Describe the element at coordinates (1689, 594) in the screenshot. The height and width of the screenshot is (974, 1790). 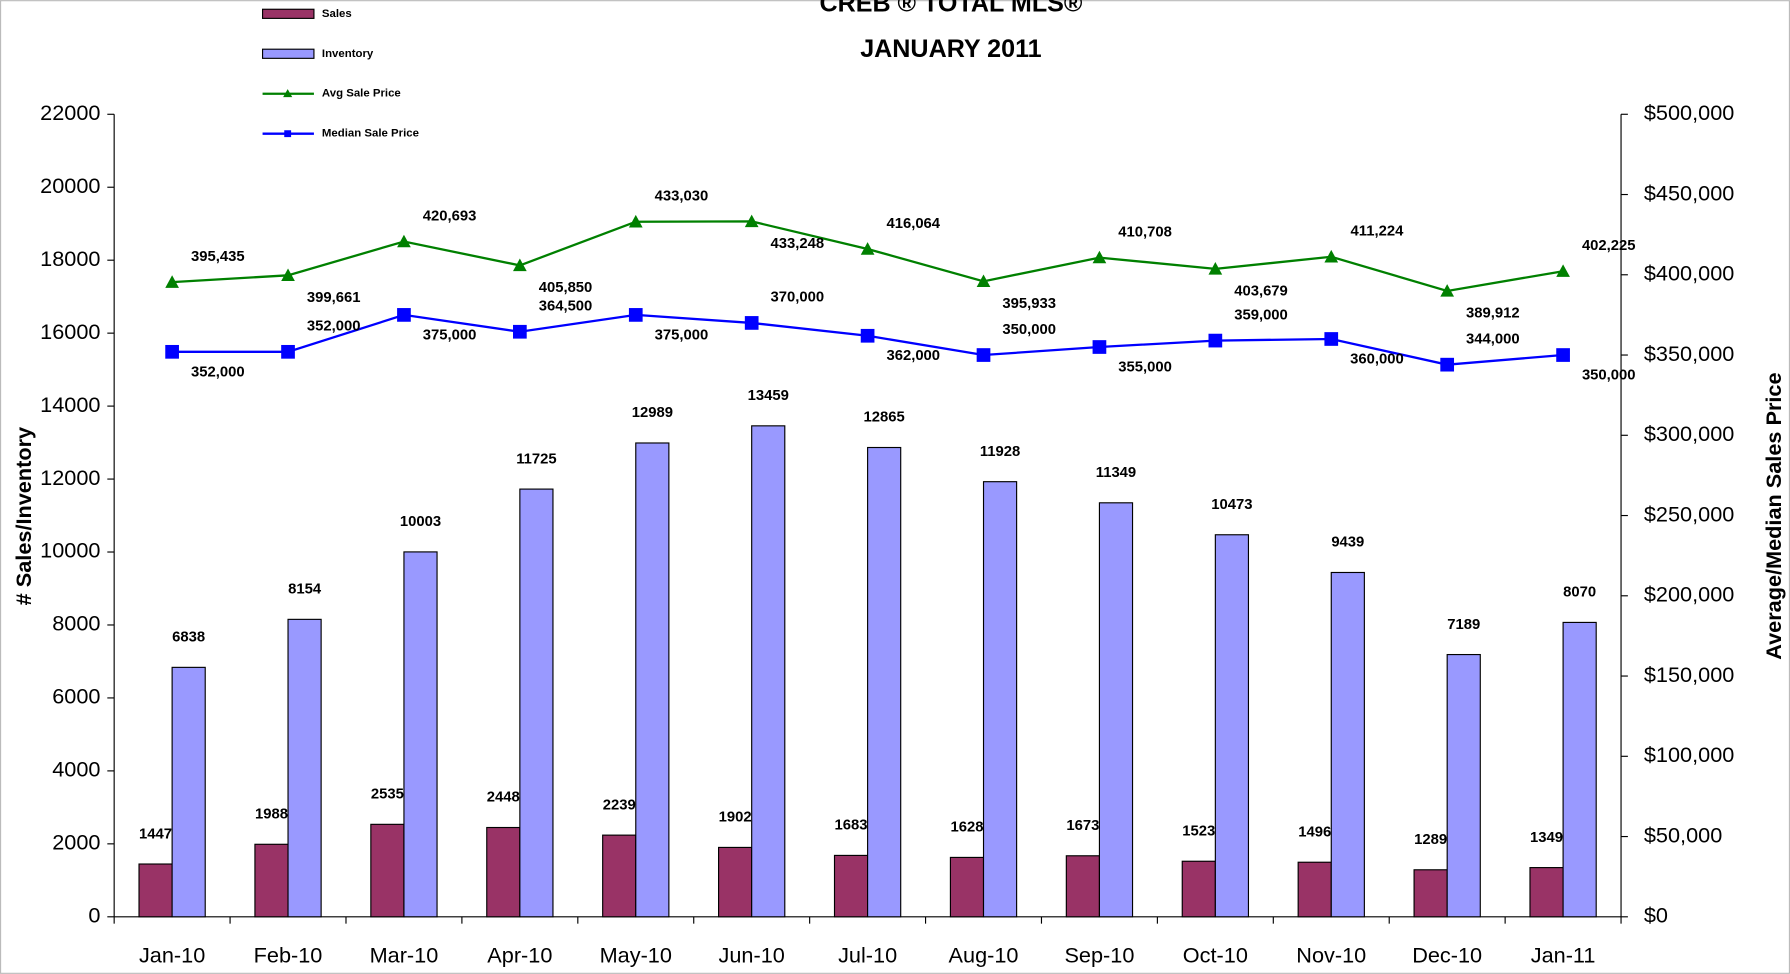
I see `y2-tick-label: $200,000` at that location.